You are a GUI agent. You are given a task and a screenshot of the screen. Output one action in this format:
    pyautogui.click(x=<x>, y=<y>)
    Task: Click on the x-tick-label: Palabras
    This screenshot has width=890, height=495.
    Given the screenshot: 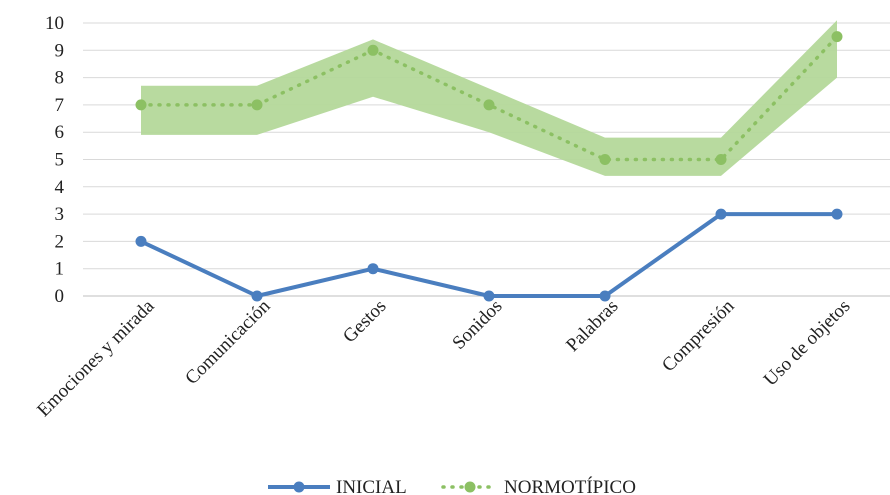 What is the action you would take?
    pyautogui.click(x=592, y=326)
    